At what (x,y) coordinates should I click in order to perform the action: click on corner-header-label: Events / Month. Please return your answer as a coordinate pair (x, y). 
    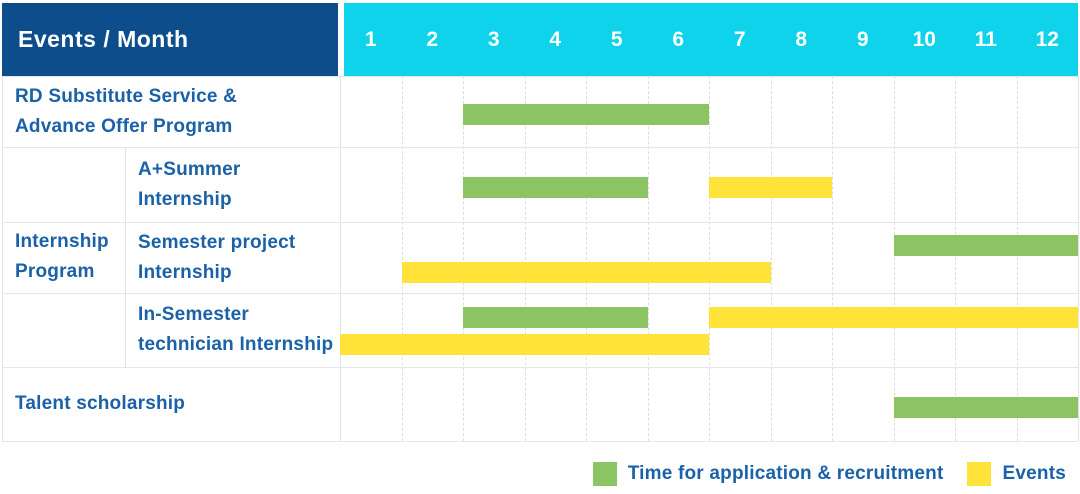
    Looking at the image, I should click on (103, 39).